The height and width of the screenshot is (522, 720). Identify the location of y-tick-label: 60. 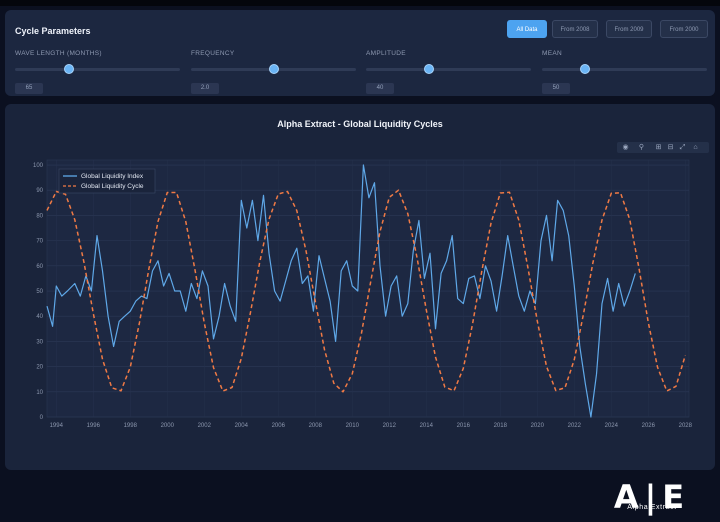
(39, 267).